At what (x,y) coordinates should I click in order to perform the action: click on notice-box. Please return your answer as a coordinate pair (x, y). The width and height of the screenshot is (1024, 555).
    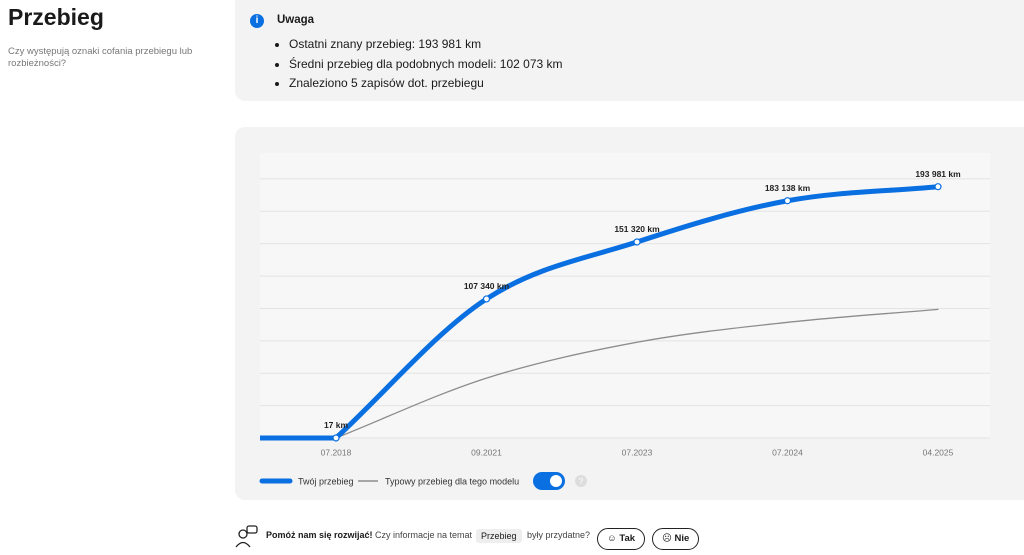
    Looking at the image, I should click on (629, 50).